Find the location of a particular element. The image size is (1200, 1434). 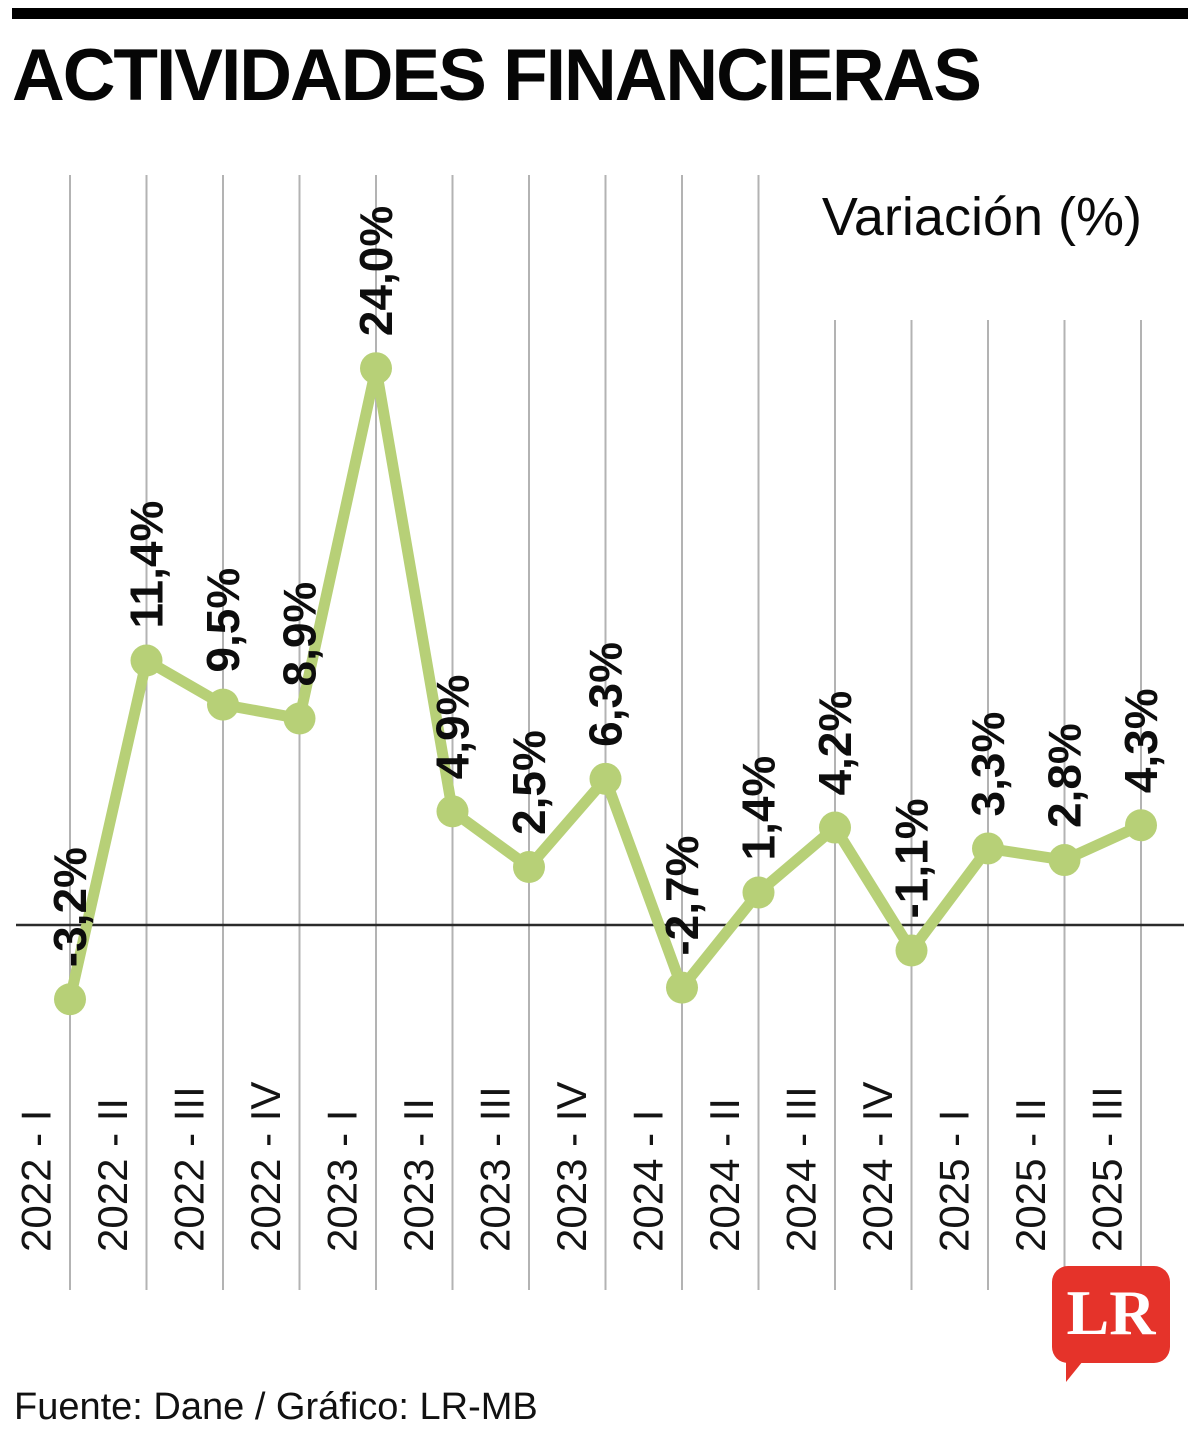

source-credit: Fuente: Dane / Gráfico: LR-MB is located at coordinates (276, 1407).